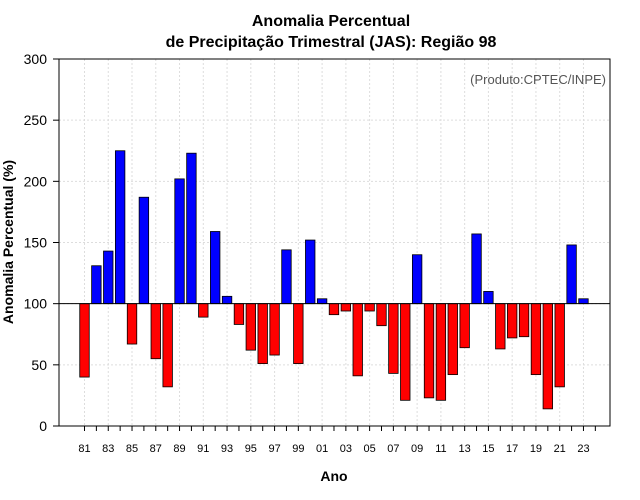 The height and width of the screenshot is (500, 640). I want to click on x-tick-label: 07, so click(393, 449).